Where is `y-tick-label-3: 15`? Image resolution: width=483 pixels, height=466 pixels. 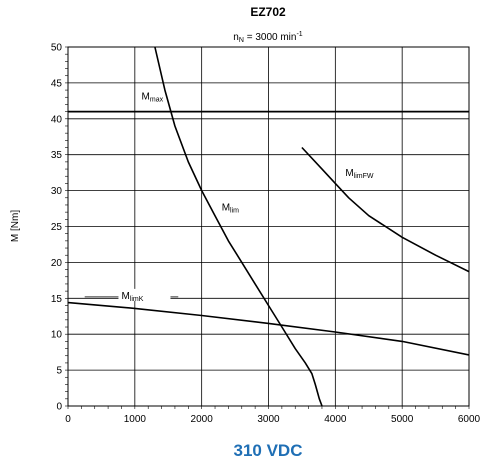
y-tick-label-3: 15 is located at coordinates (57, 299).